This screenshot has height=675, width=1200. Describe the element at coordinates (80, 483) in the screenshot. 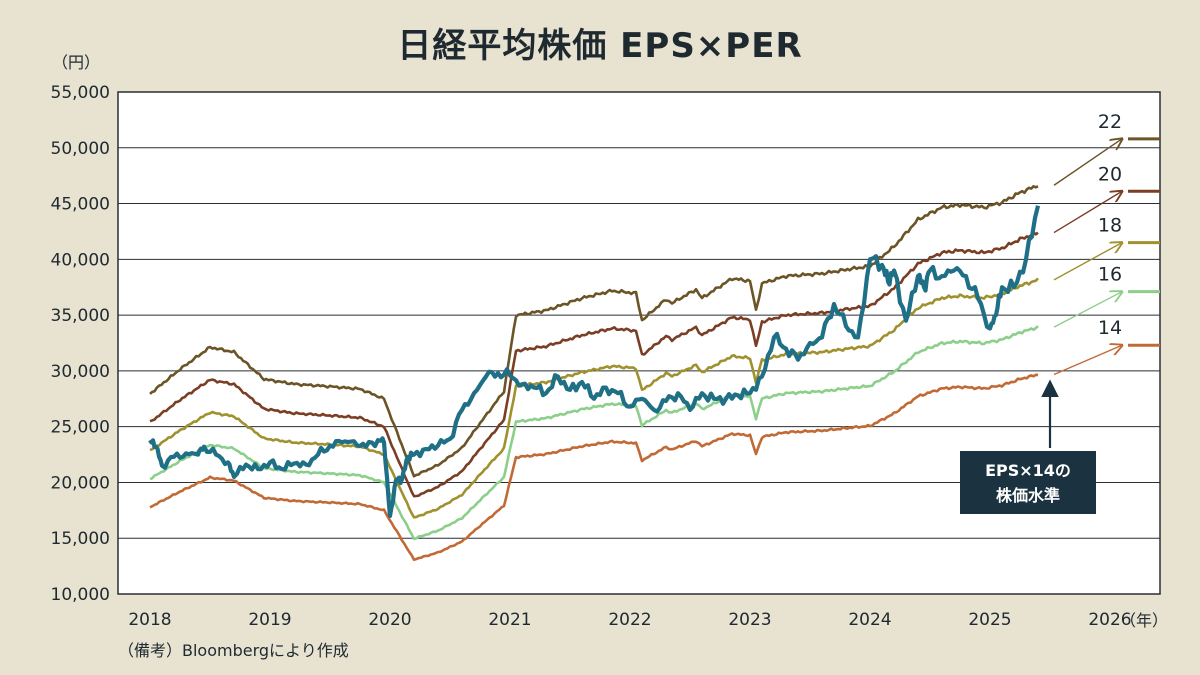

I see `y-tick-label: 20,000` at that location.